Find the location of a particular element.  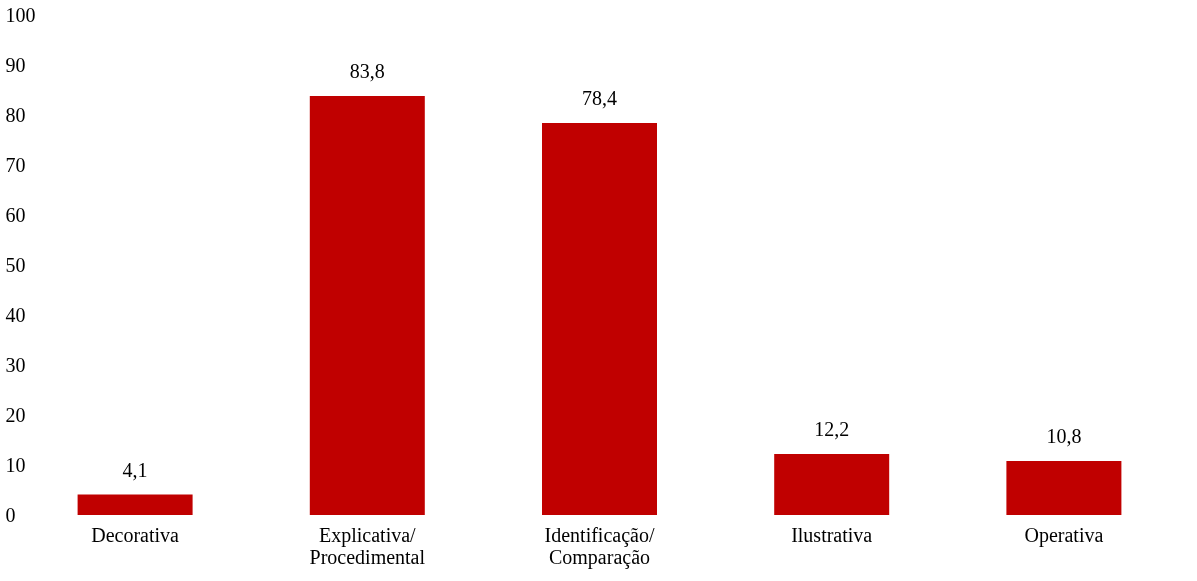

y-tick-label: 40 is located at coordinates (15, 314).